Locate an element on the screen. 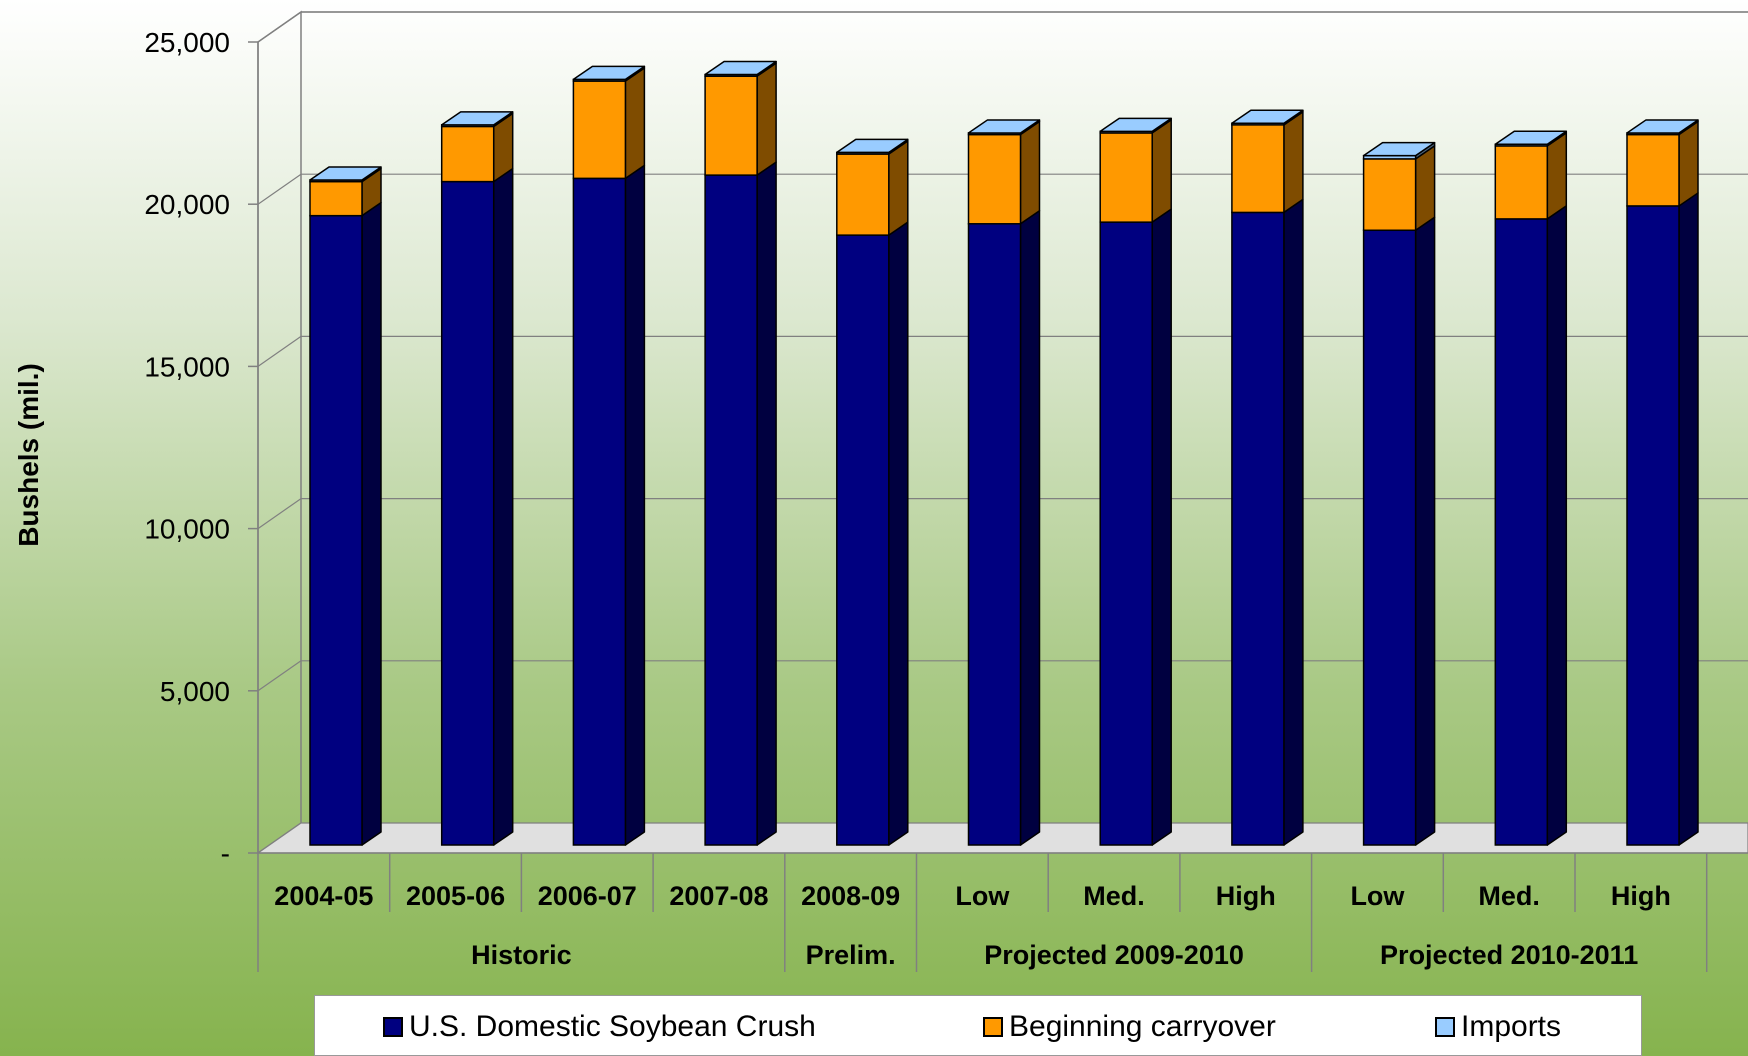 This screenshot has height=1056, width=1748. x-group-label: Projected 2010-2011 is located at coordinates (1509, 955).